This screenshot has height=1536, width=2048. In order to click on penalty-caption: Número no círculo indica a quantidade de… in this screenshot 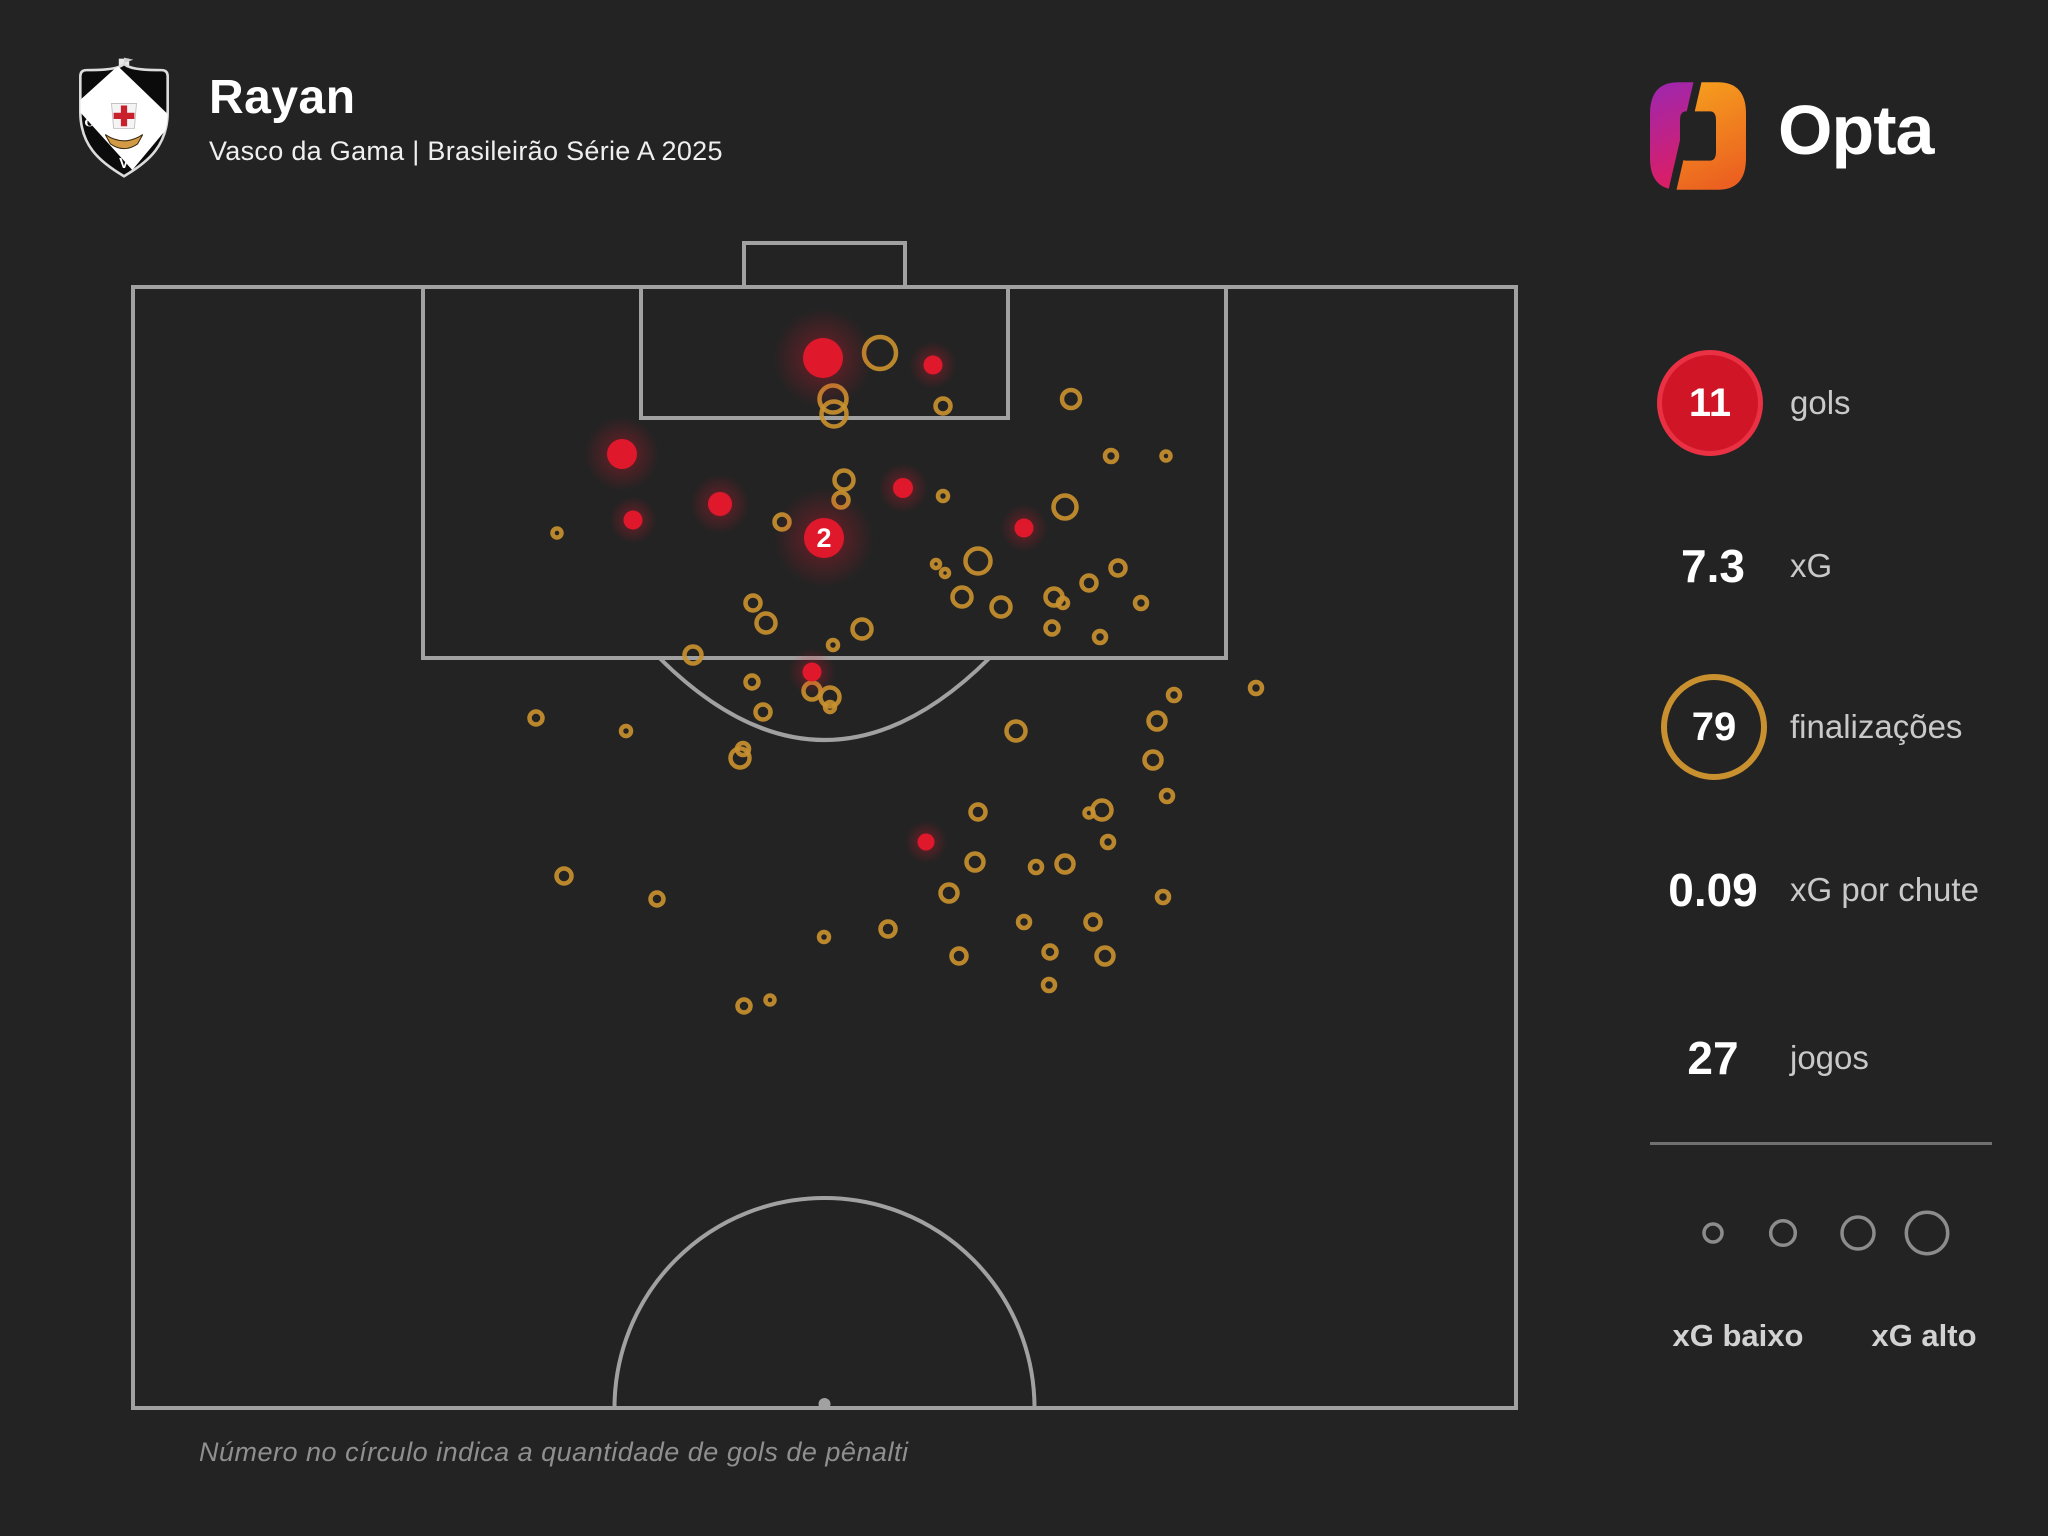, I will do `click(554, 1452)`.